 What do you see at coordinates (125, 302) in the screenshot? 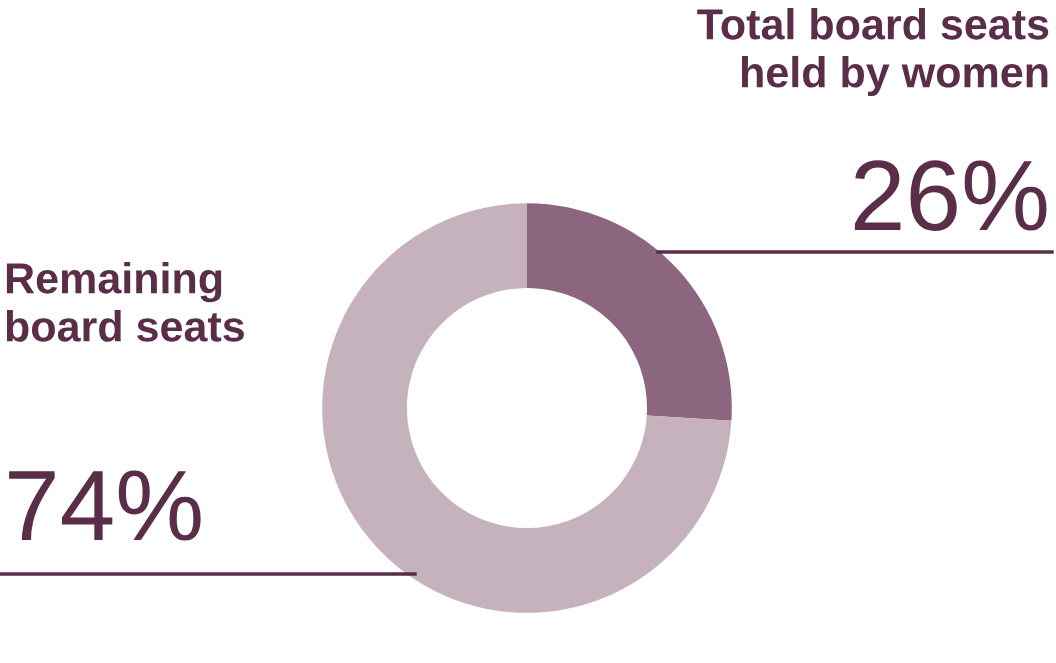
I see `slice-label: Remaining board seats` at bounding box center [125, 302].